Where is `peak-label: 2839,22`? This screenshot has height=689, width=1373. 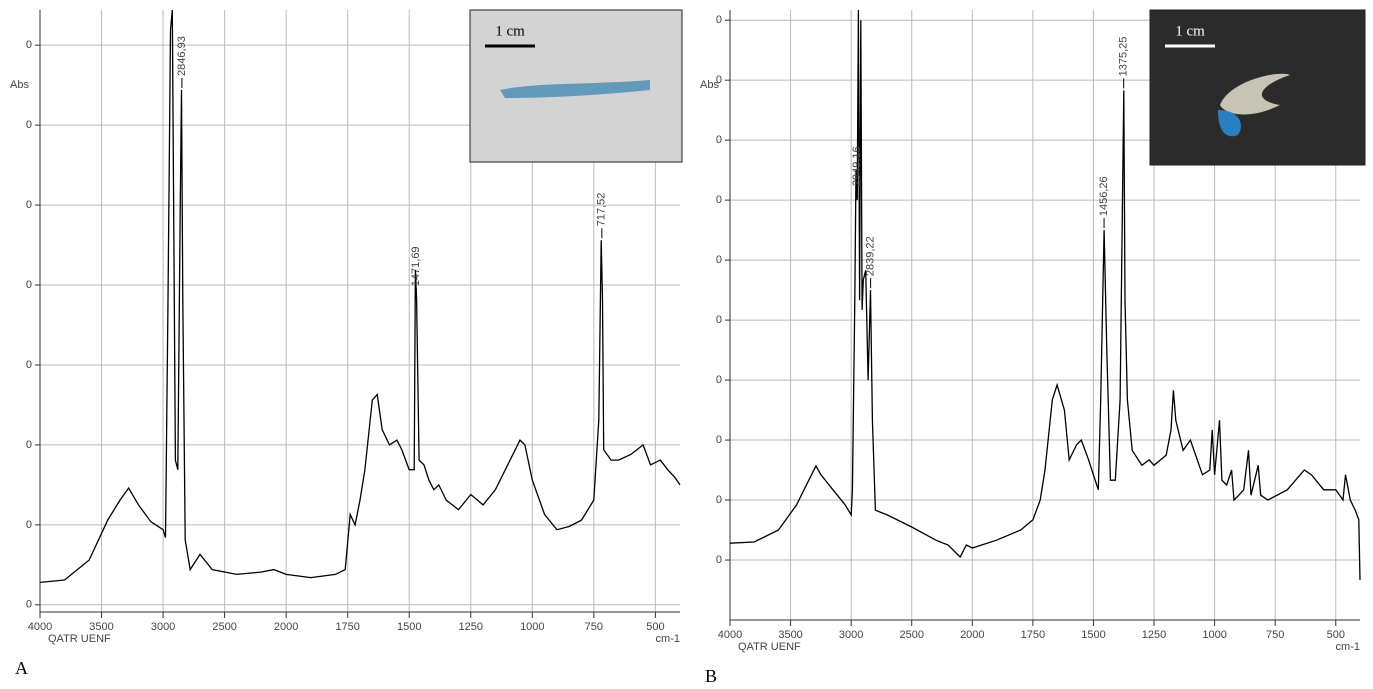
peak-label: 2839,22 is located at coordinates (871, 256).